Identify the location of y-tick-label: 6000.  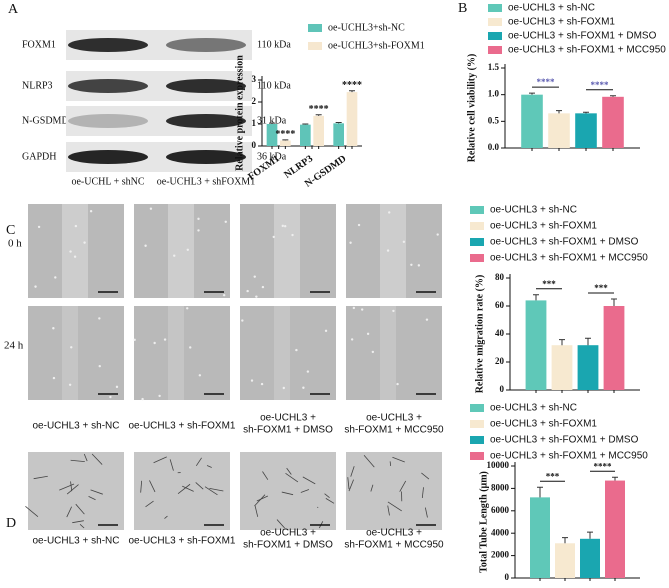
(500, 510).